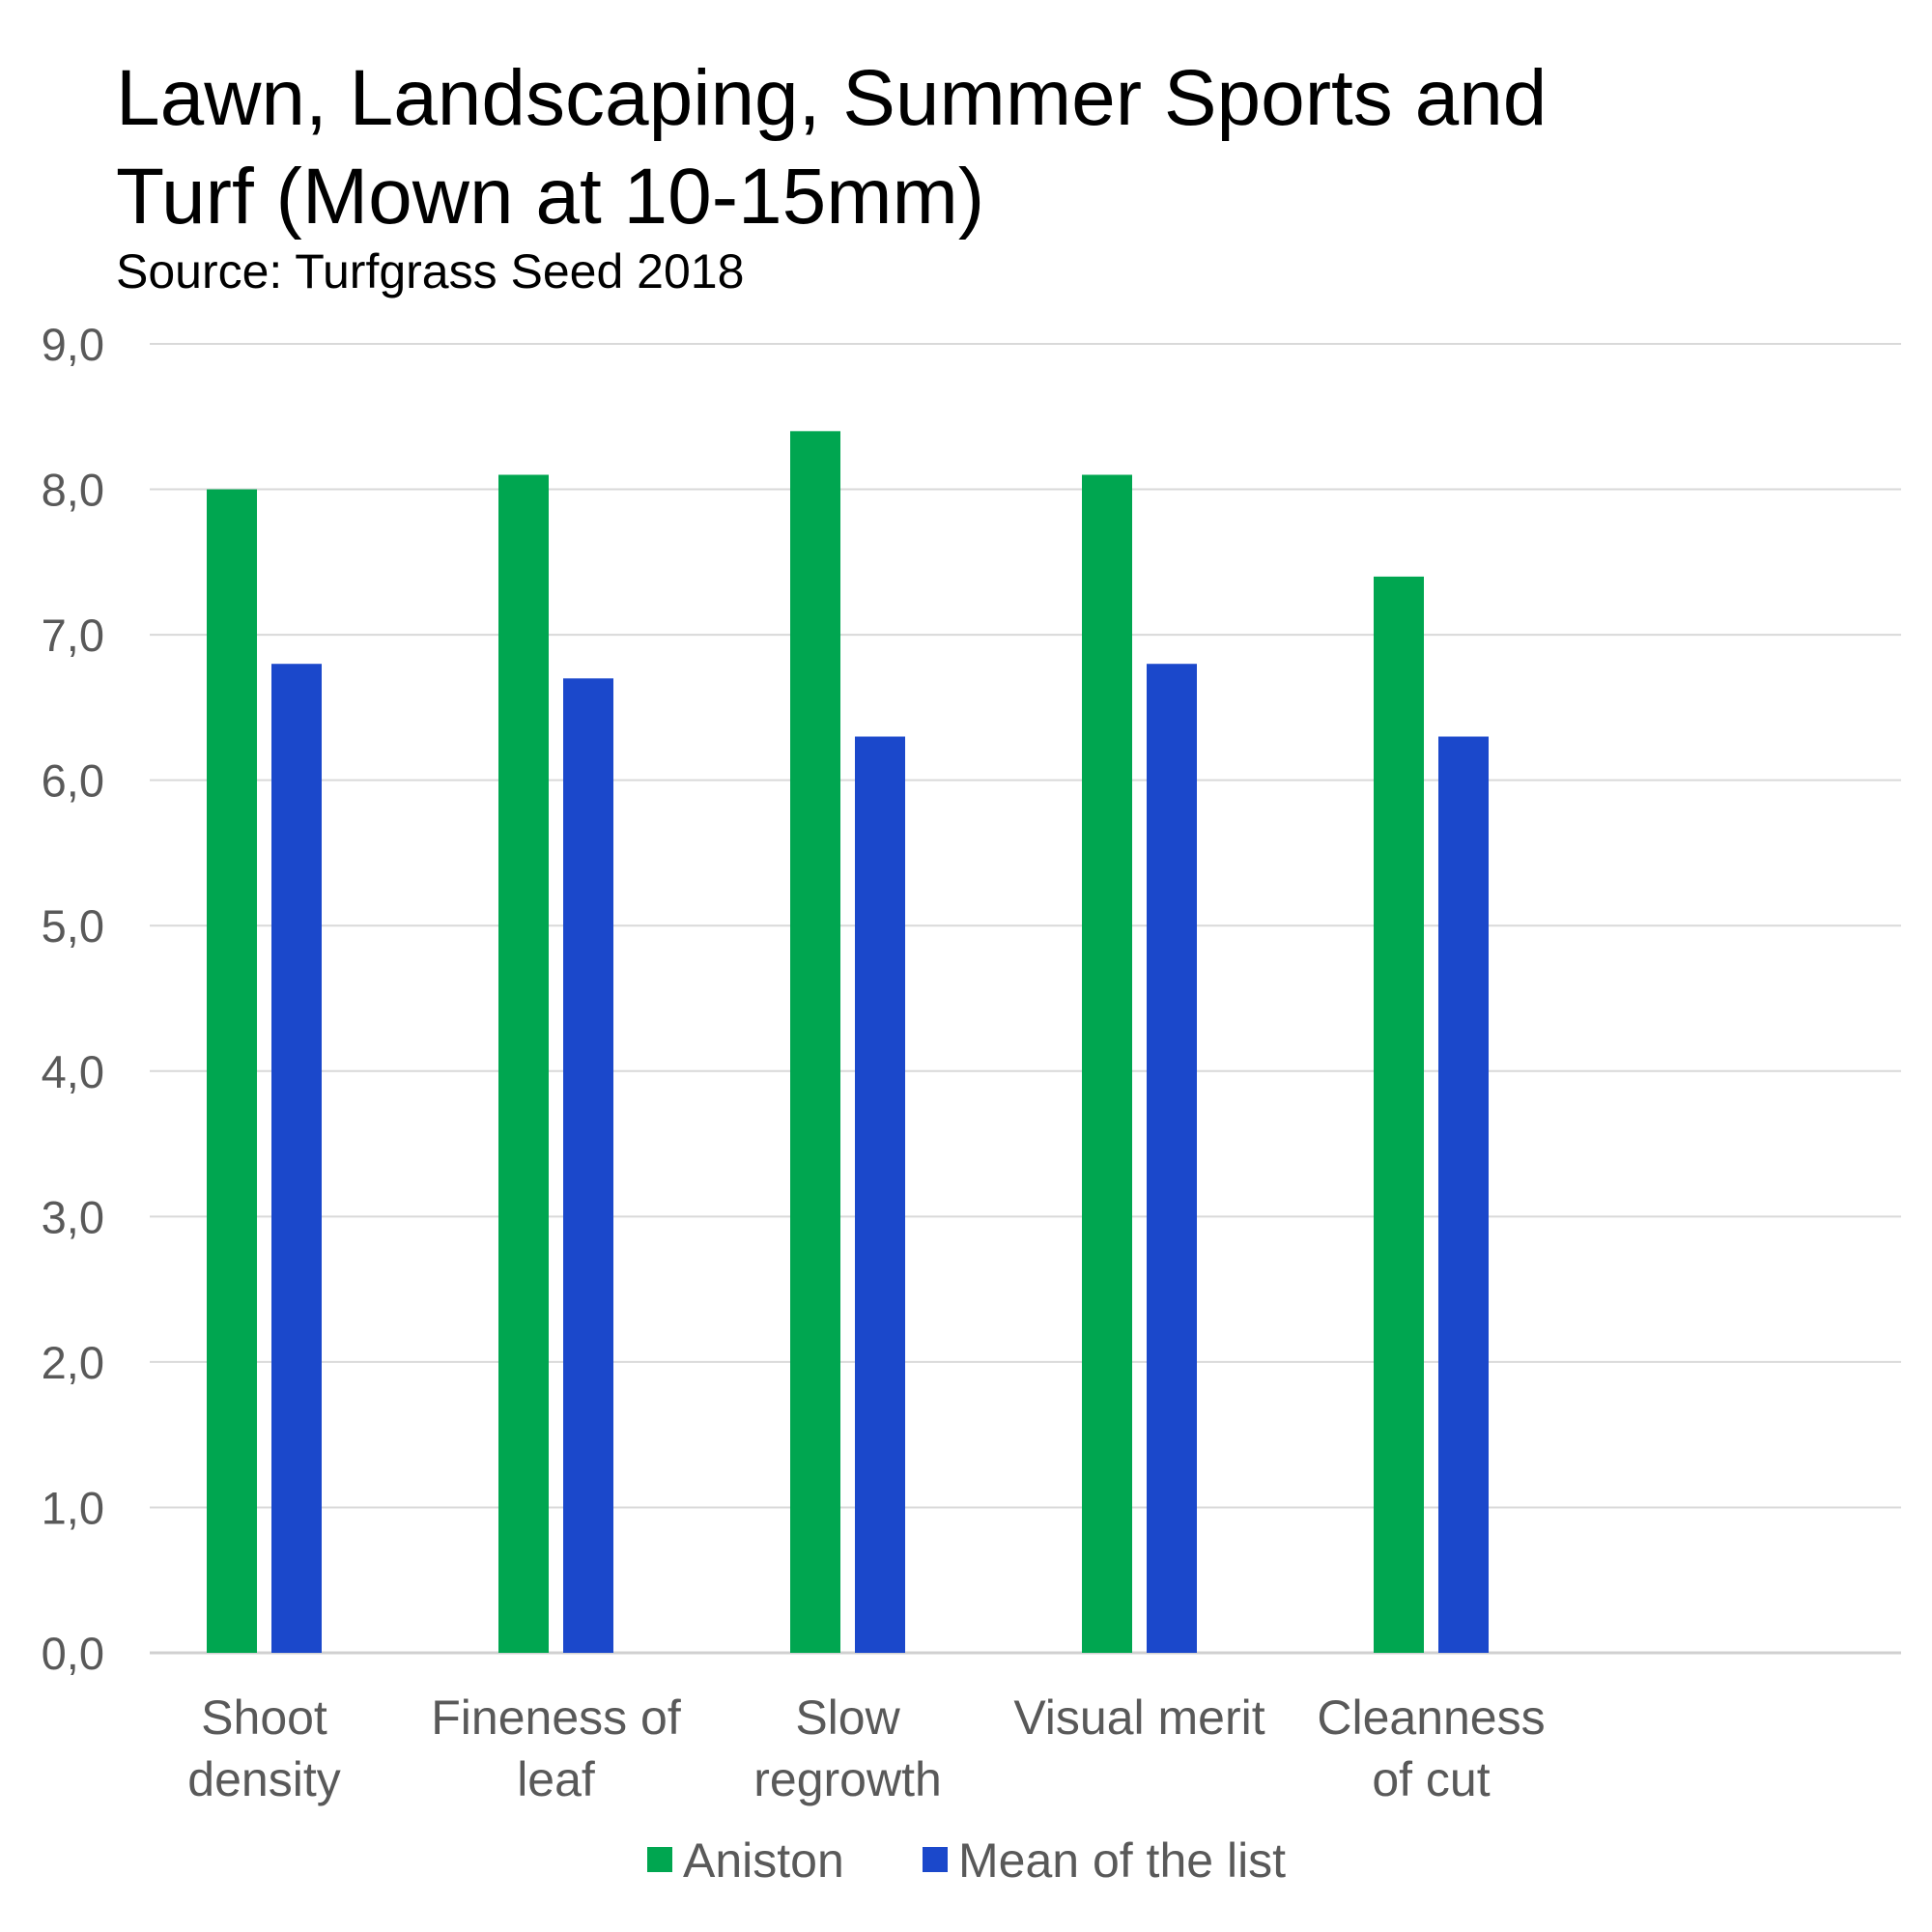 This screenshot has width=1932, height=1932. What do you see at coordinates (556, 1779) in the screenshot?
I see `x-category-label: leaf` at bounding box center [556, 1779].